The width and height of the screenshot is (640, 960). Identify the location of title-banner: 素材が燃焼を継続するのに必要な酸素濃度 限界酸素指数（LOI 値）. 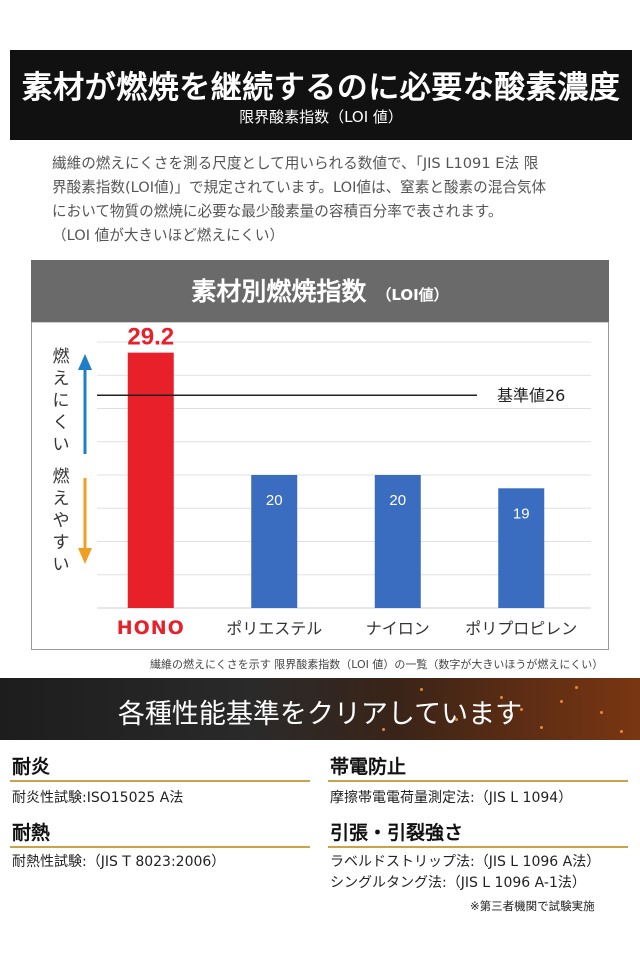
(321, 95).